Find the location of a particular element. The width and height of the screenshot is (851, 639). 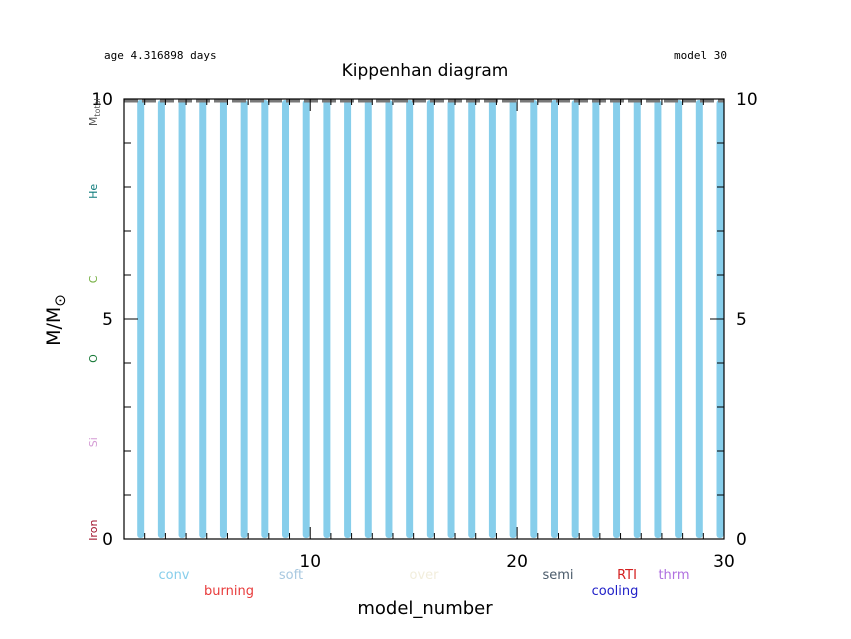

y-tick-label-right: 10 is located at coordinates (747, 100).